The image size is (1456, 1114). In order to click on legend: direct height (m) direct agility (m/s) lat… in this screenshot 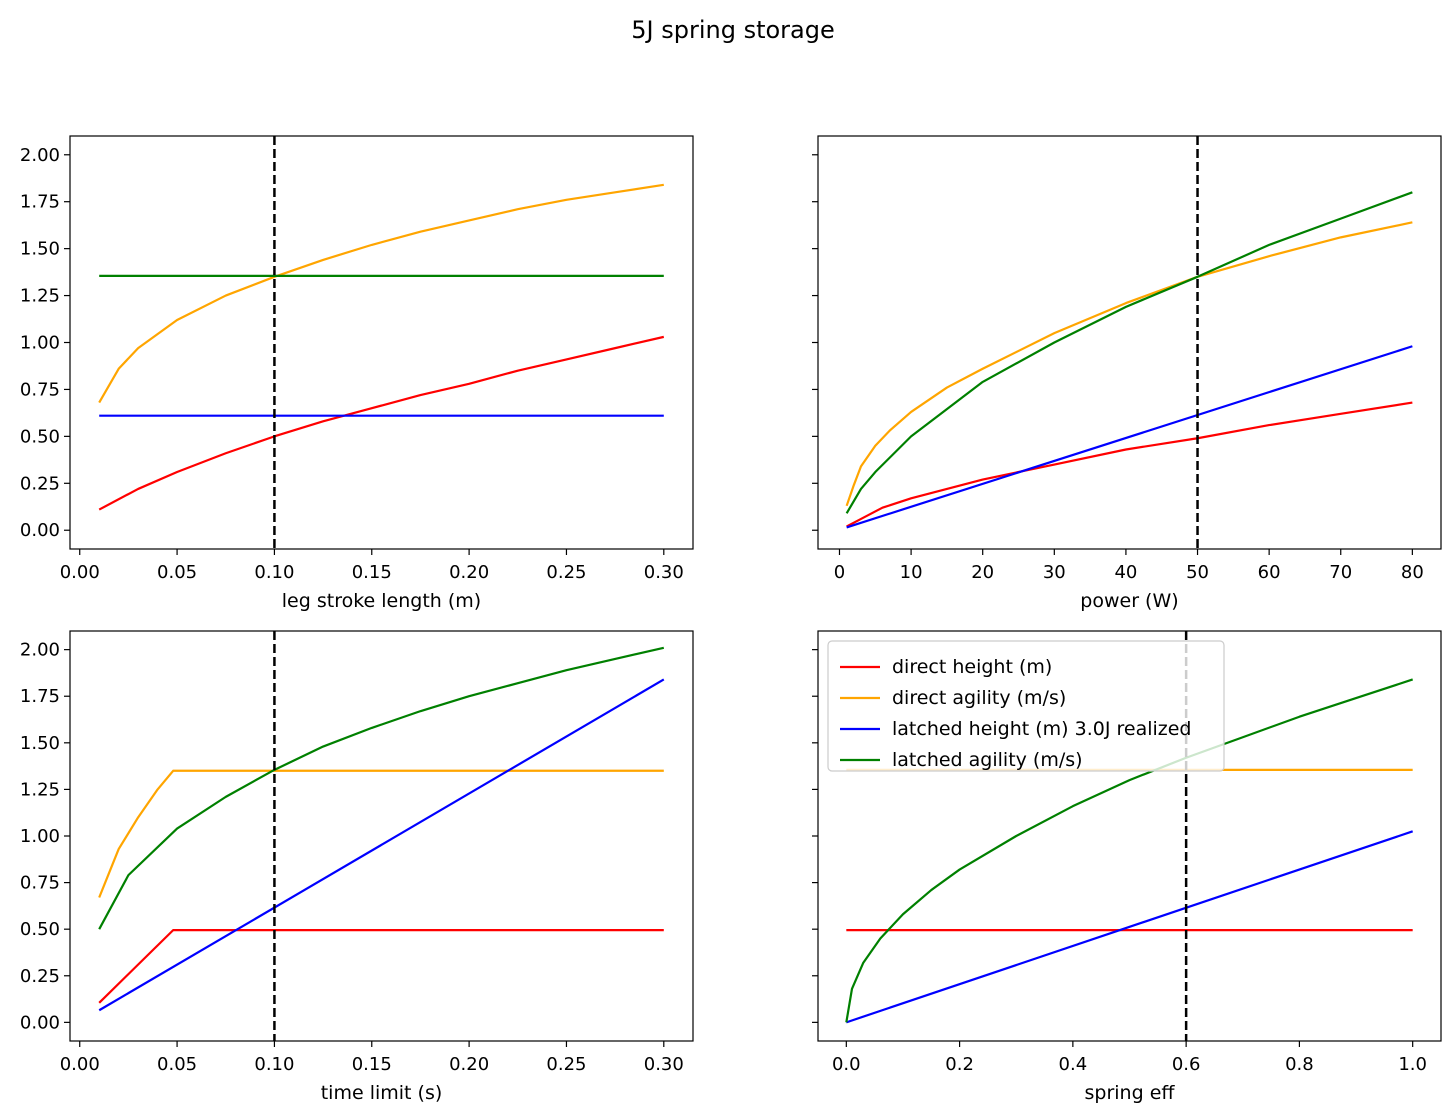, I will do `click(1026, 706)`.